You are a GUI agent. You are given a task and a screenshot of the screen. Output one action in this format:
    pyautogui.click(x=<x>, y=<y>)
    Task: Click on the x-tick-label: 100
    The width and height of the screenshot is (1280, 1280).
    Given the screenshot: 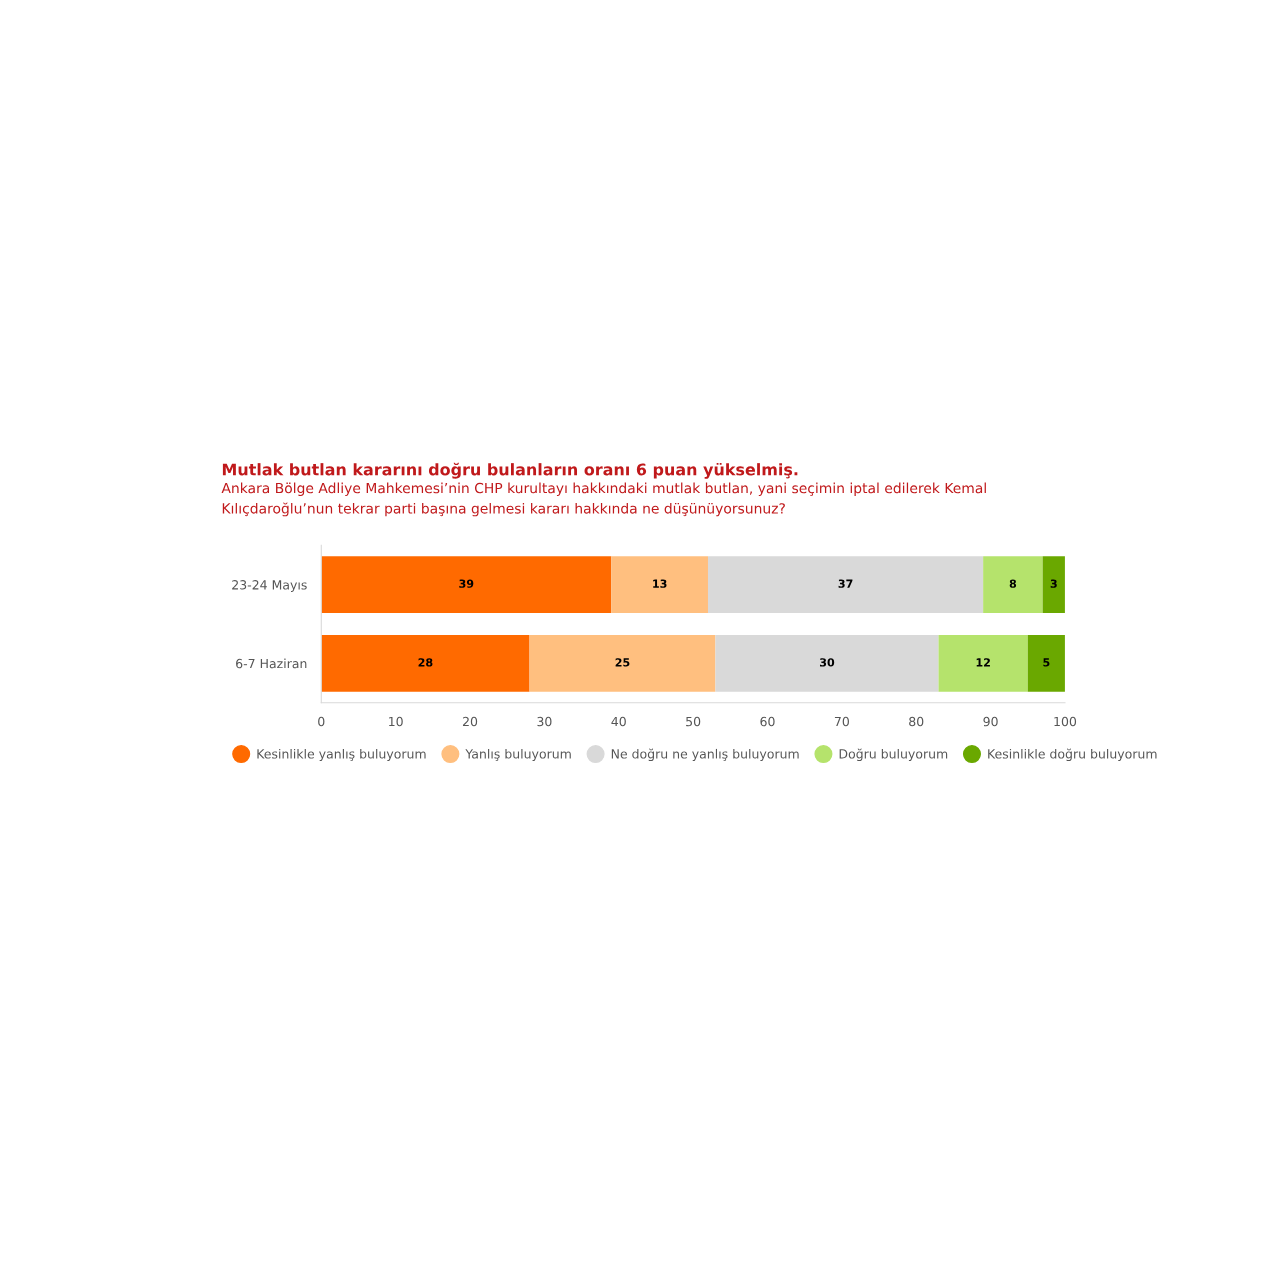 What is the action you would take?
    pyautogui.click(x=1065, y=721)
    